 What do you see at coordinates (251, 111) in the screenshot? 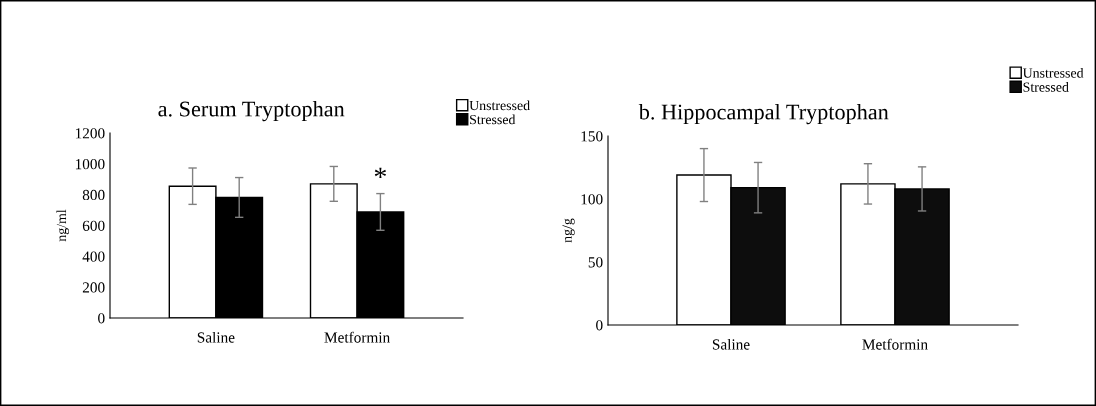
I see `chart-title: a. Serum Tryptophan` at bounding box center [251, 111].